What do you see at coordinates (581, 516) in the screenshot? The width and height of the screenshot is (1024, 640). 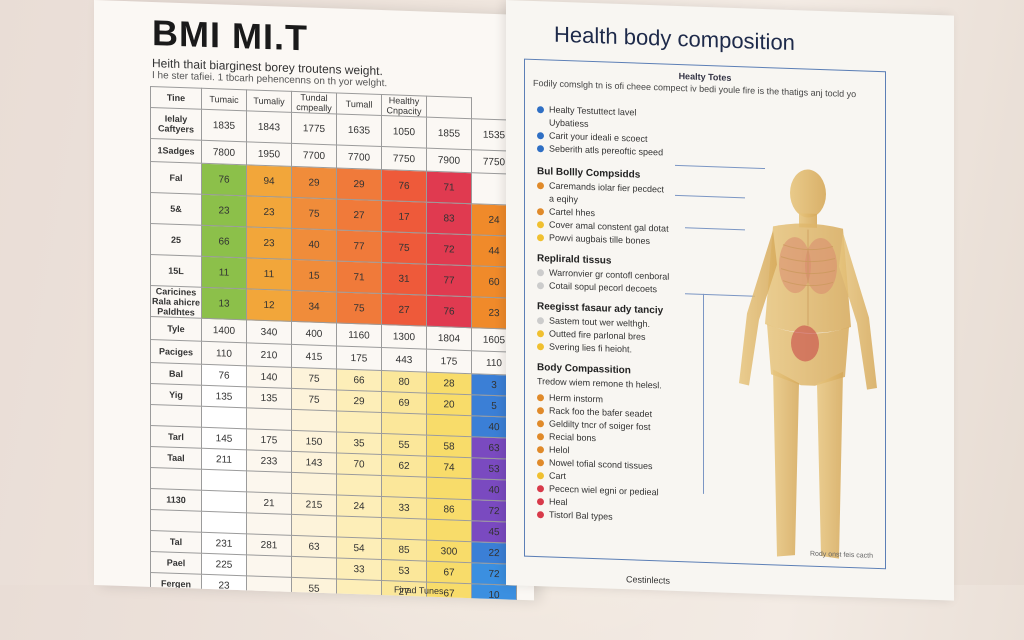 I see `legend-label: Tistorl Bal types` at bounding box center [581, 516].